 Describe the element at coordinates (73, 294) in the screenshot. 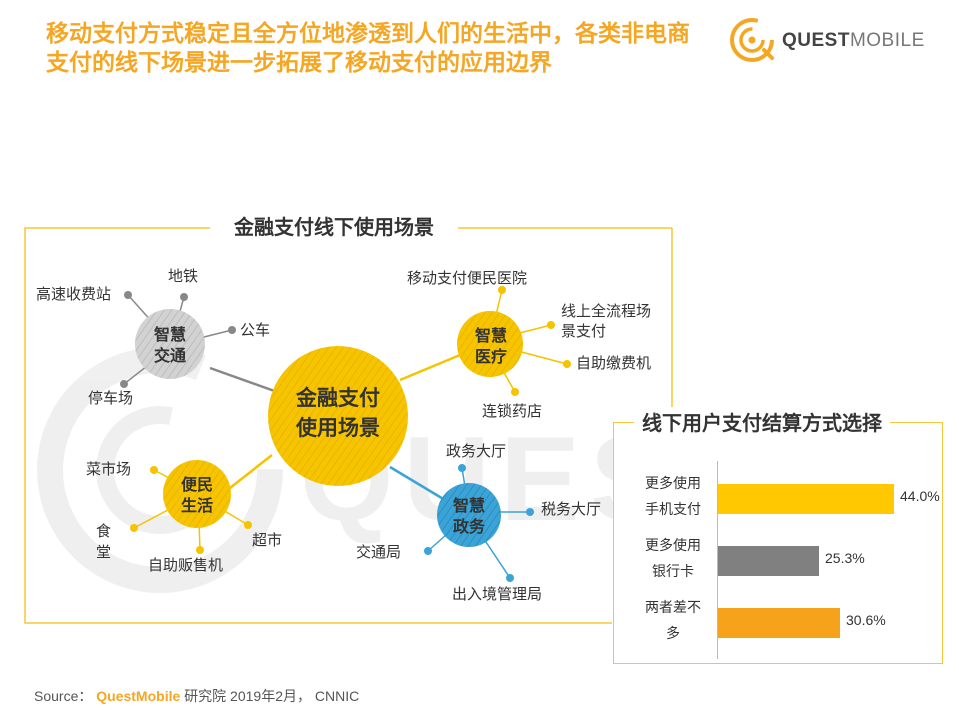

I see `leaf-label: 高速收费站` at that location.